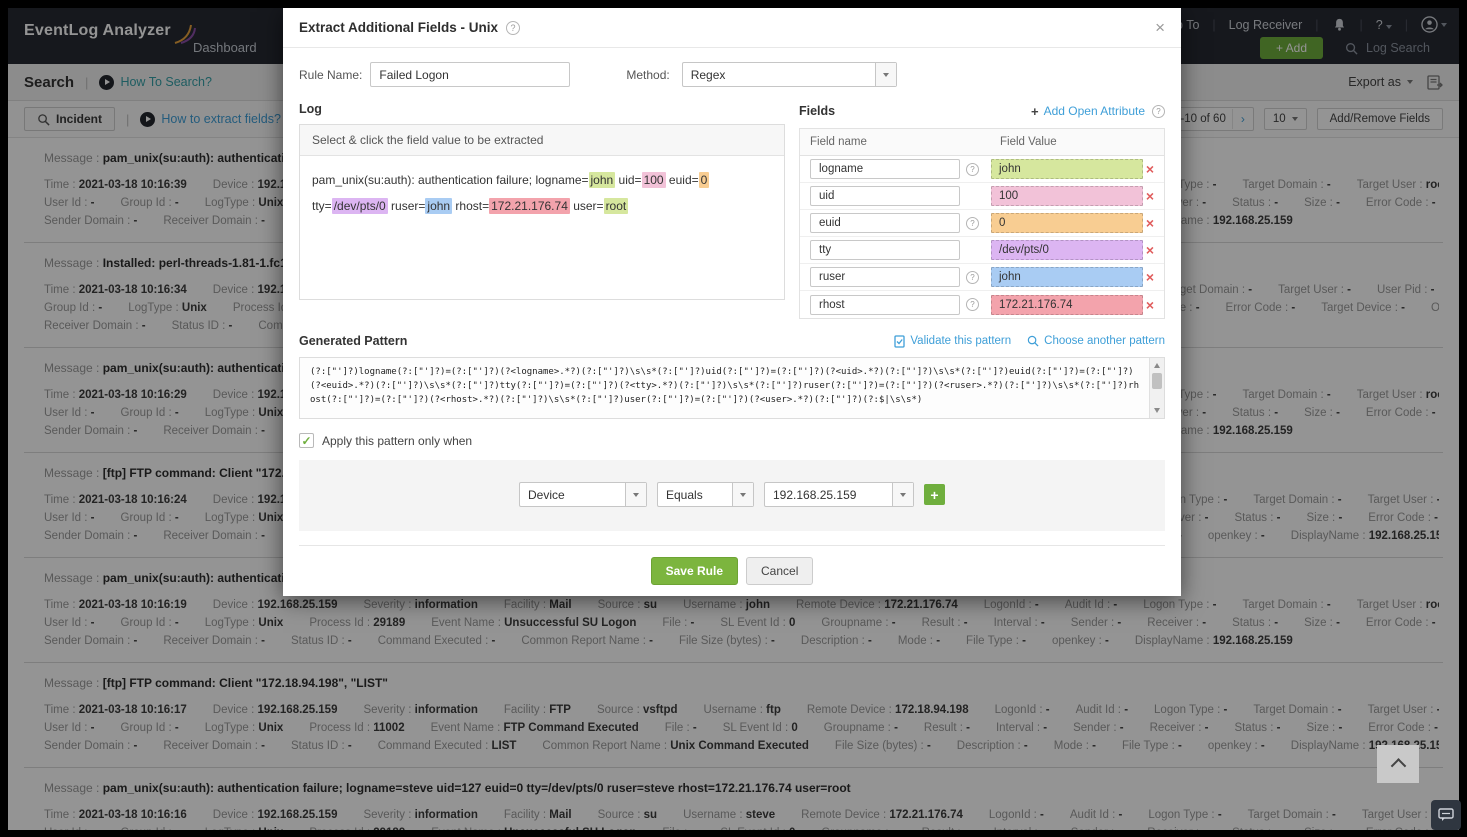 Image resolution: width=1467 pixels, height=837 pixels. What do you see at coordinates (70, 119) in the screenshot?
I see `incident-button: Incident` at bounding box center [70, 119].